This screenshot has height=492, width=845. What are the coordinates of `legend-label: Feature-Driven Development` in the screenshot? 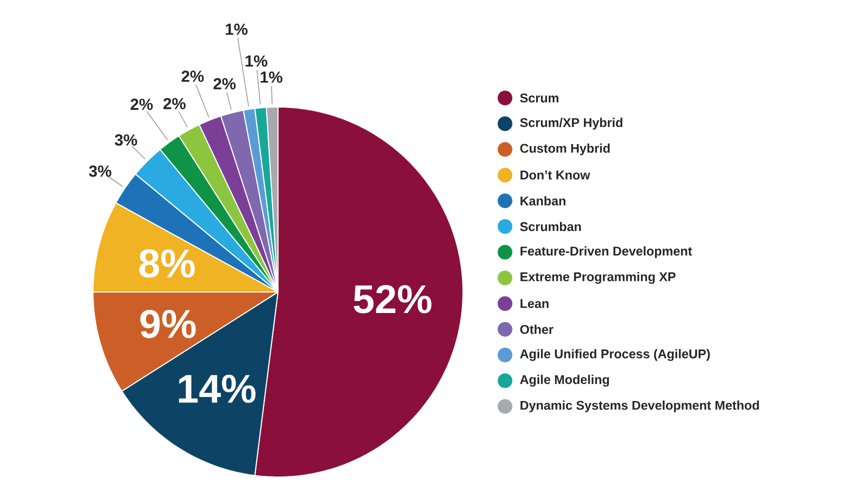 It's located at (606, 252).